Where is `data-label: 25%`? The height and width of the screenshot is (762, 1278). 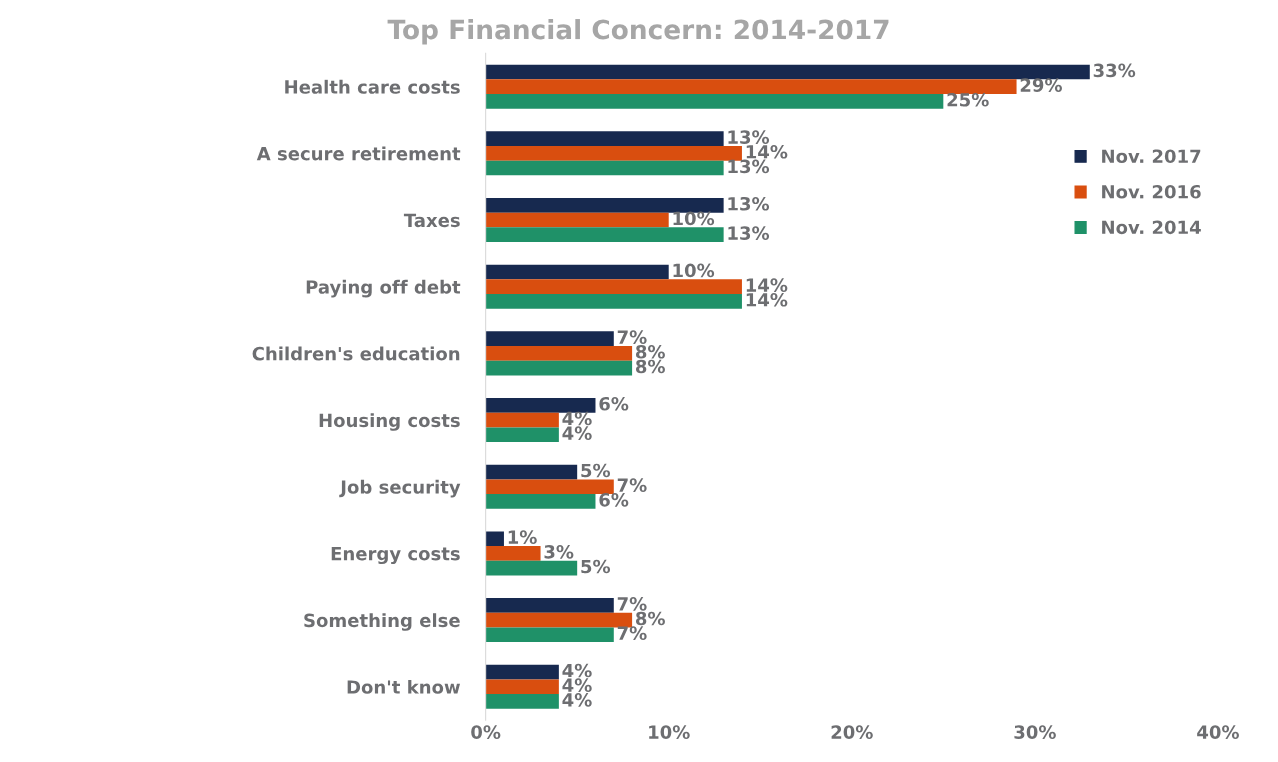
data-label: 25% is located at coordinates (968, 99).